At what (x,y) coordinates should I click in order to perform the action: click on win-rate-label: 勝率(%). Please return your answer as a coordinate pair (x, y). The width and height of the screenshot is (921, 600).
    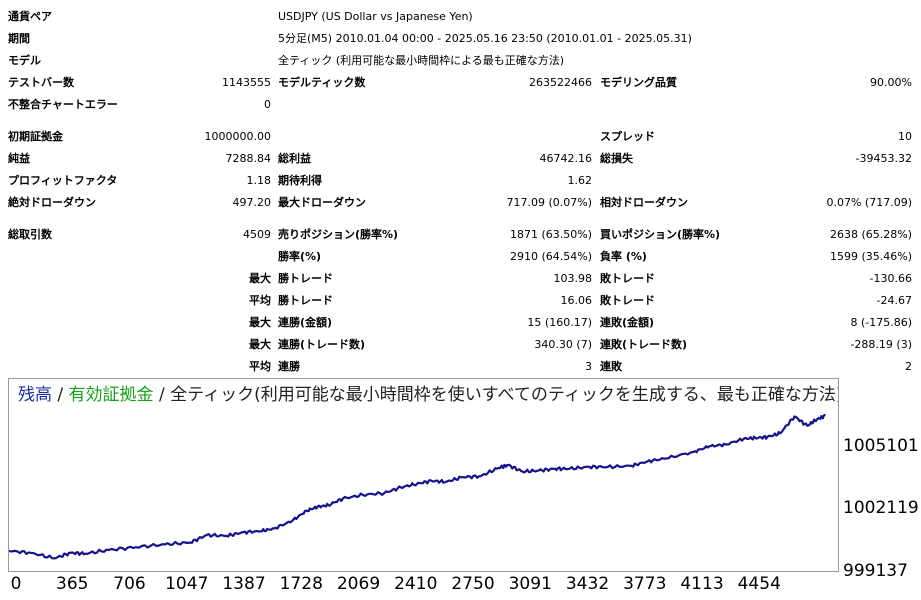
    Looking at the image, I should click on (300, 256).